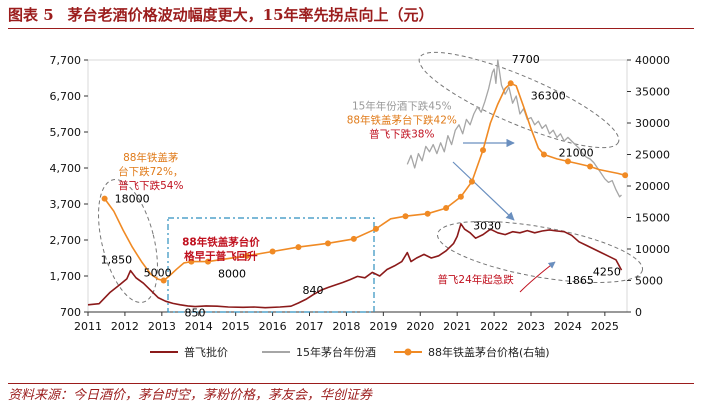  I want to click on data-label: 21000, so click(576, 152).